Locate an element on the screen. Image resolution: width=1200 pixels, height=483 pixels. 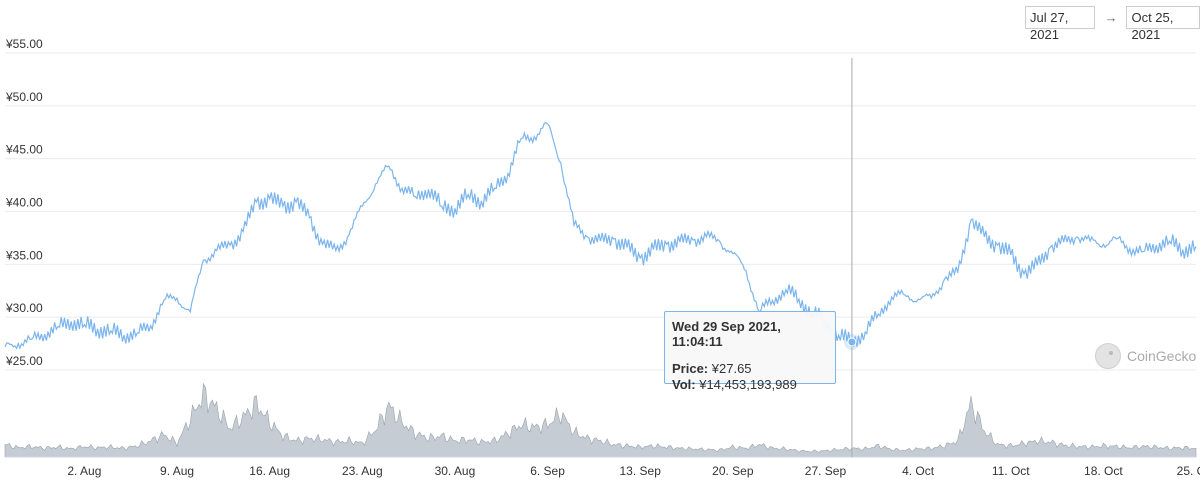
y-tick-label: ¥25.00 is located at coordinates (24, 361).